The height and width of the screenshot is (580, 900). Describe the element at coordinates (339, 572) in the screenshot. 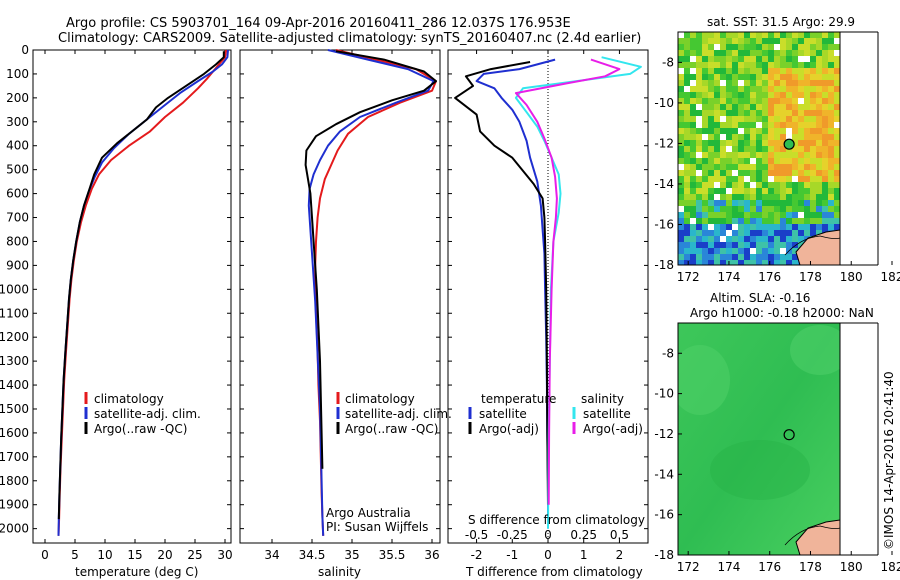

I see `salinity-axis-label: salinity` at that location.